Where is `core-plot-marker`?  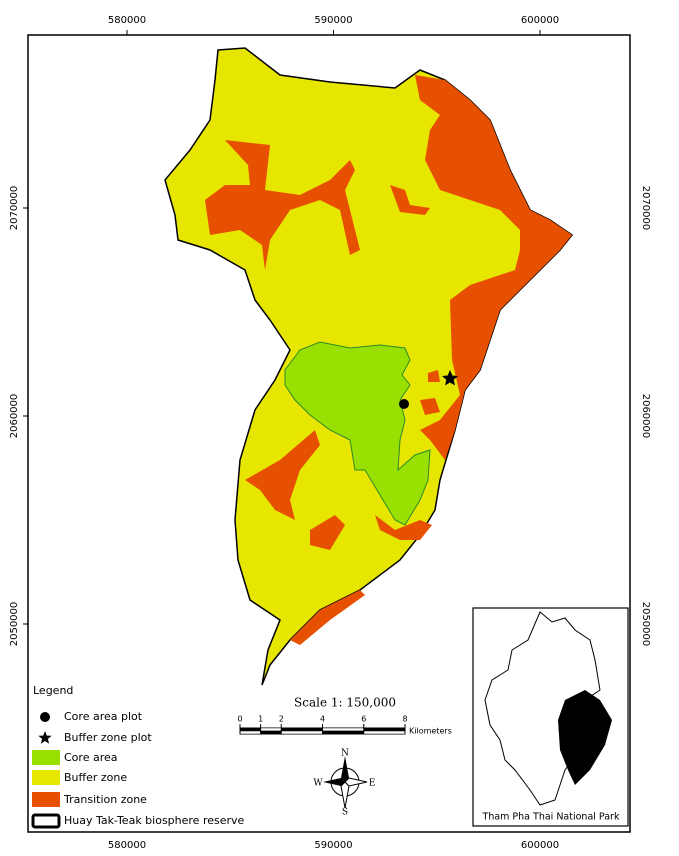
core-plot-marker is located at coordinates (404, 404).